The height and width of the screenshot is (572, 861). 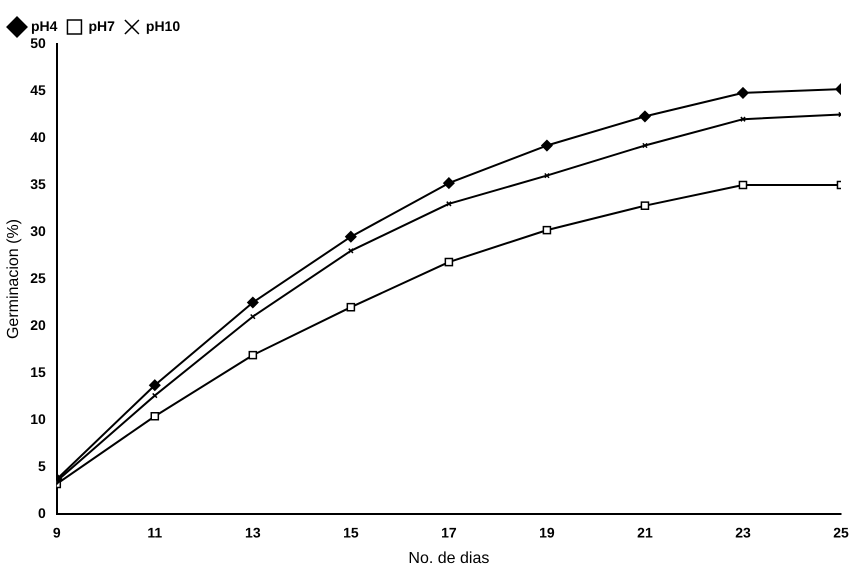 What do you see at coordinates (38, 418) in the screenshot?
I see `y-tick-label: 10` at bounding box center [38, 418].